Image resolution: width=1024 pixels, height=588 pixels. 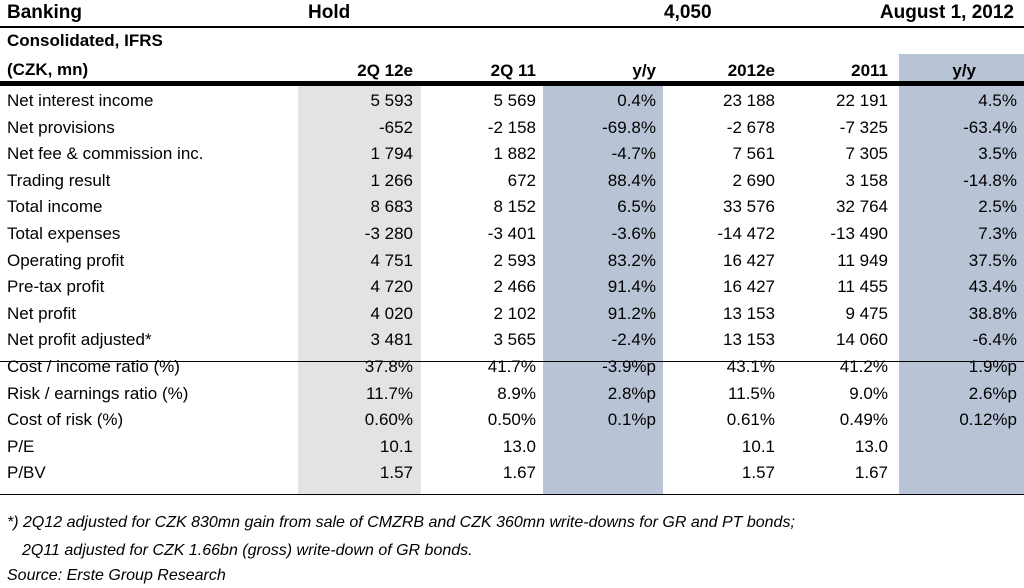 I want to click on value-cell: -3 401, so click(x=511, y=233).